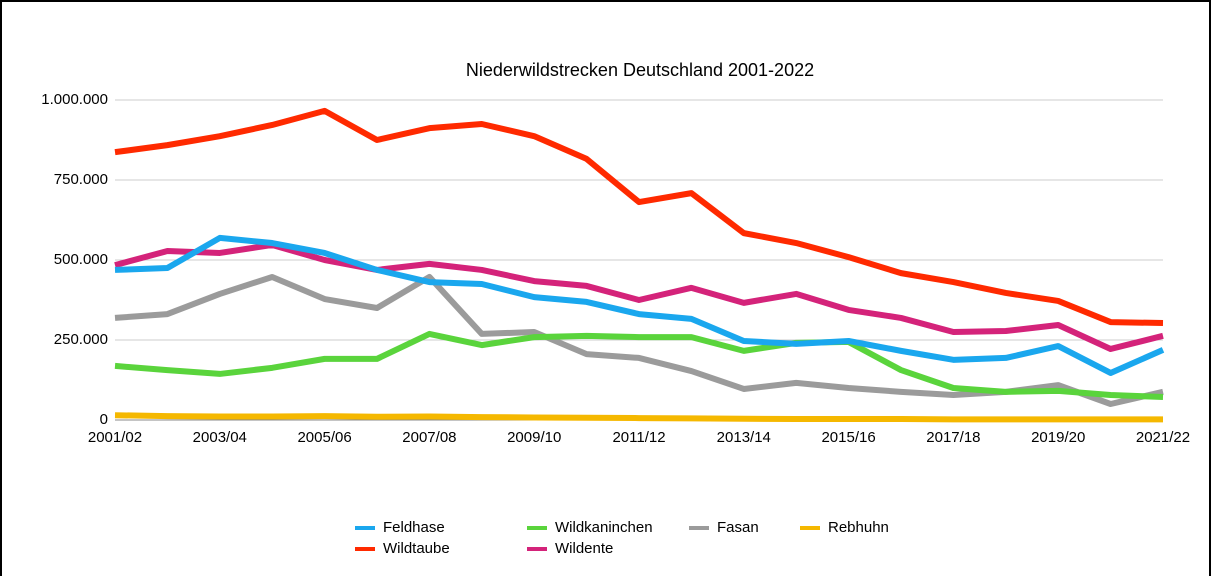 Image resolution: width=1211 pixels, height=576 pixels. Describe the element at coordinates (534, 437) in the screenshot. I see `x-tick-label: 2009/10` at that location.